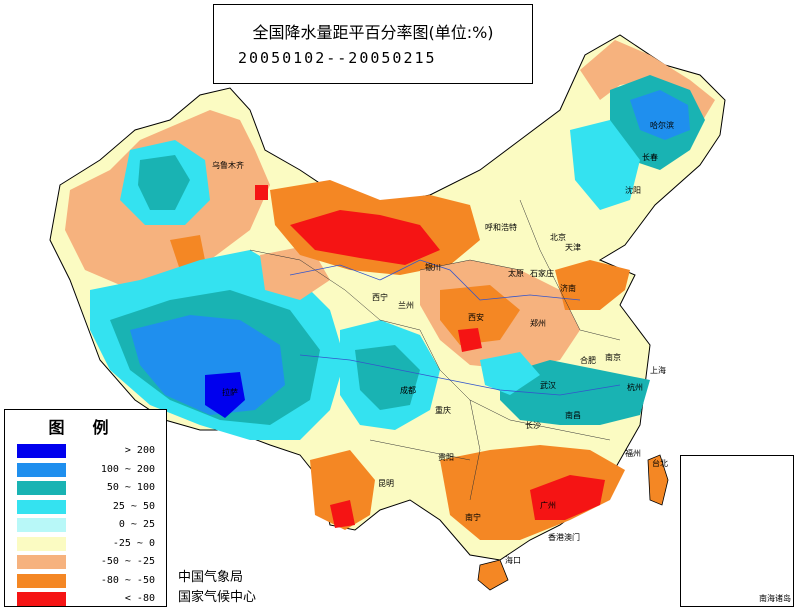 This screenshot has width=795, height=610. What do you see at coordinates (737, 531) in the screenshot?
I see `south-china-sea-inset: 南海诸岛` at bounding box center [737, 531].